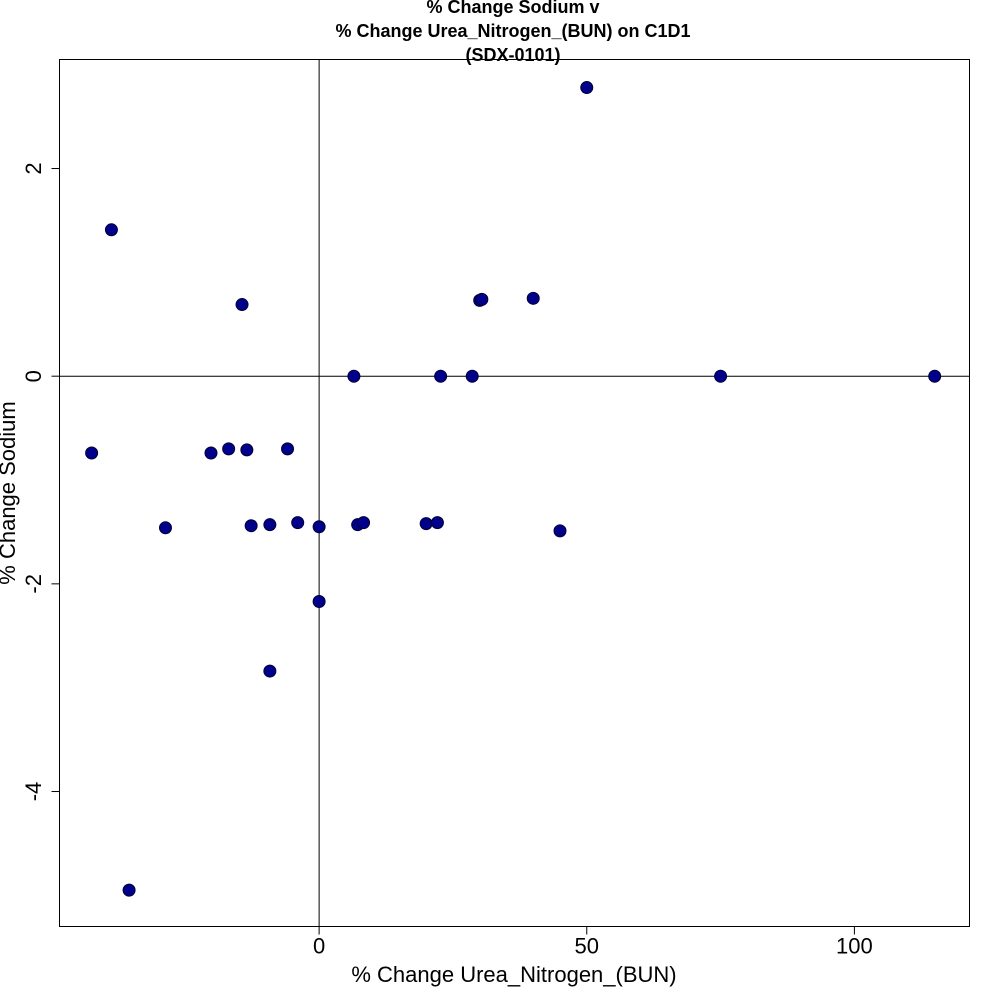  Describe the element at coordinates (10, 492) in the screenshot. I see `y-axis-label: % Change Sodium` at that location.